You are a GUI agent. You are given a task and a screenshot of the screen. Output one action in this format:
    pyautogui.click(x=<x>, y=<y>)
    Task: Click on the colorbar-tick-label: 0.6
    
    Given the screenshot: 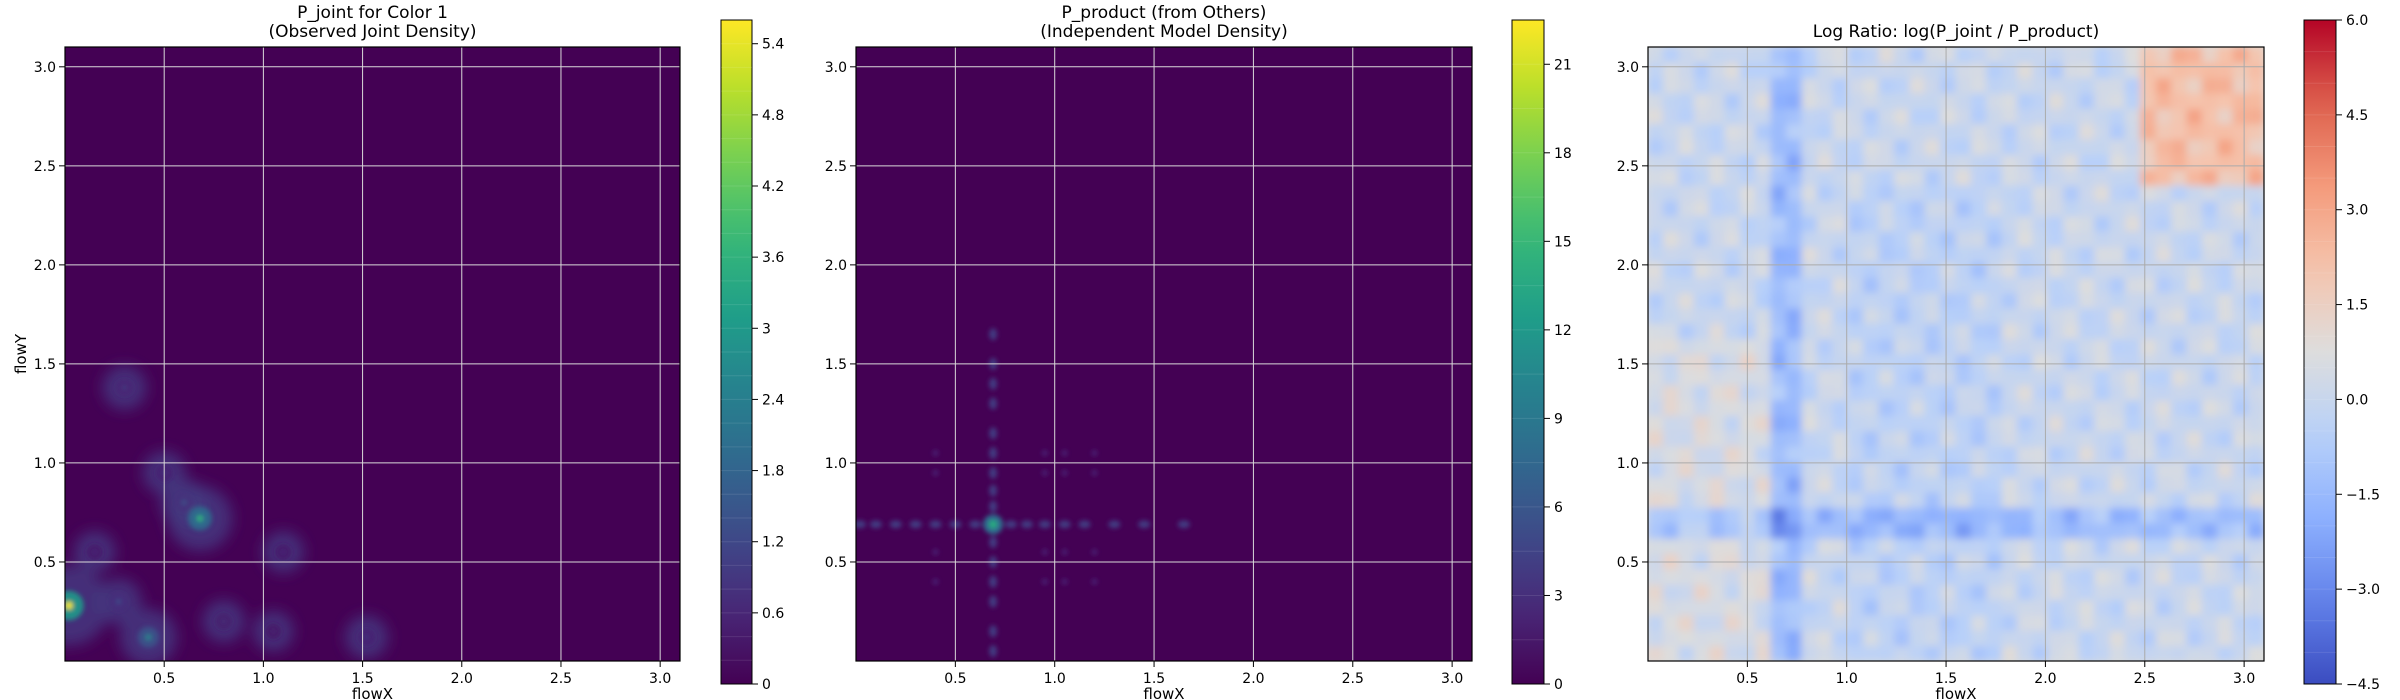 What is the action you would take?
    pyautogui.click(x=773, y=614)
    